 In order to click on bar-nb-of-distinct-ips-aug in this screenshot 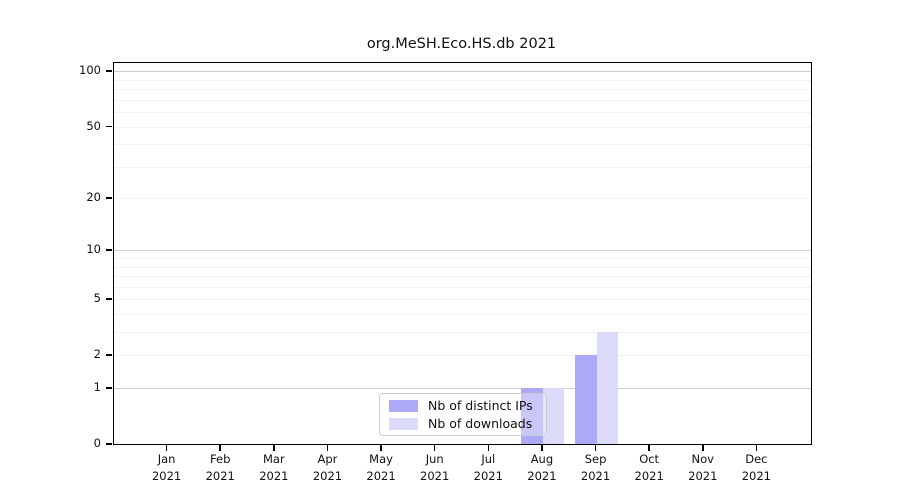, I will do `click(532, 416)`.